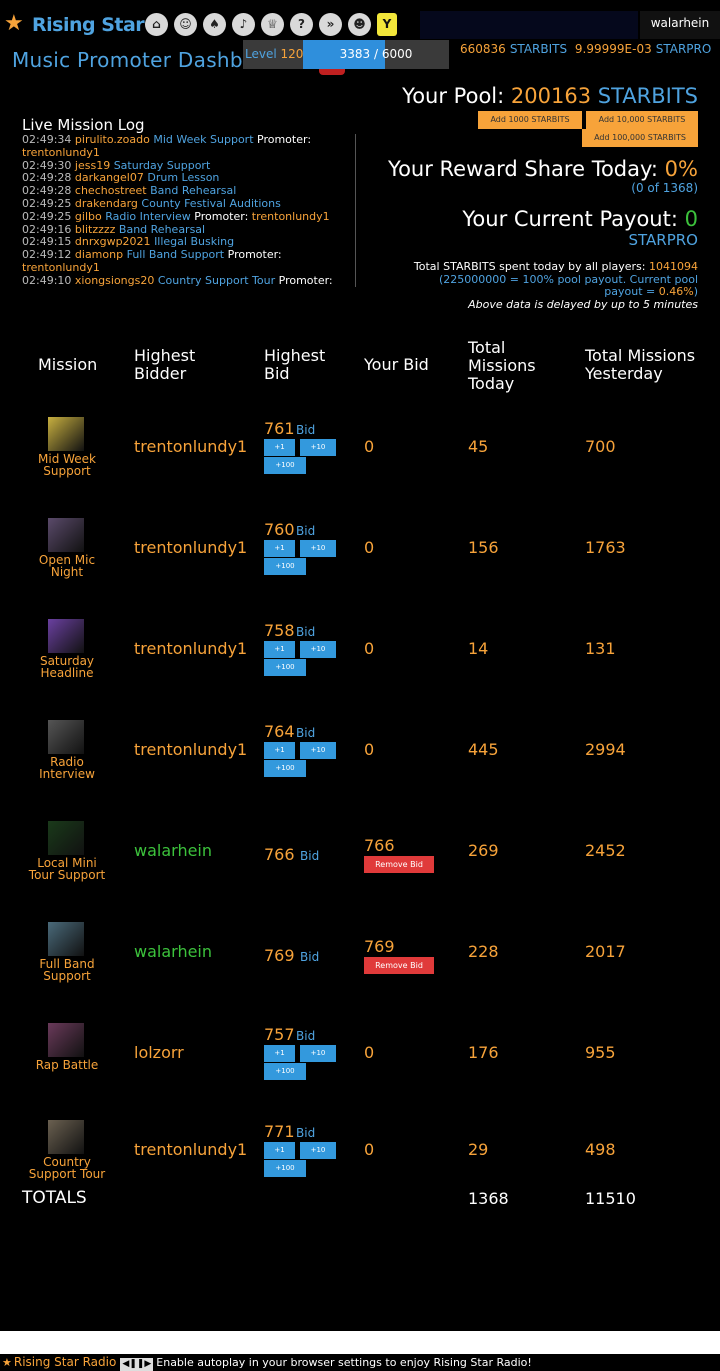 This screenshot has height=1371, width=720. What do you see at coordinates (642, 120) in the screenshot?
I see `add-10000-starbits-button: Add 10,000 STARBITS` at bounding box center [642, 120].